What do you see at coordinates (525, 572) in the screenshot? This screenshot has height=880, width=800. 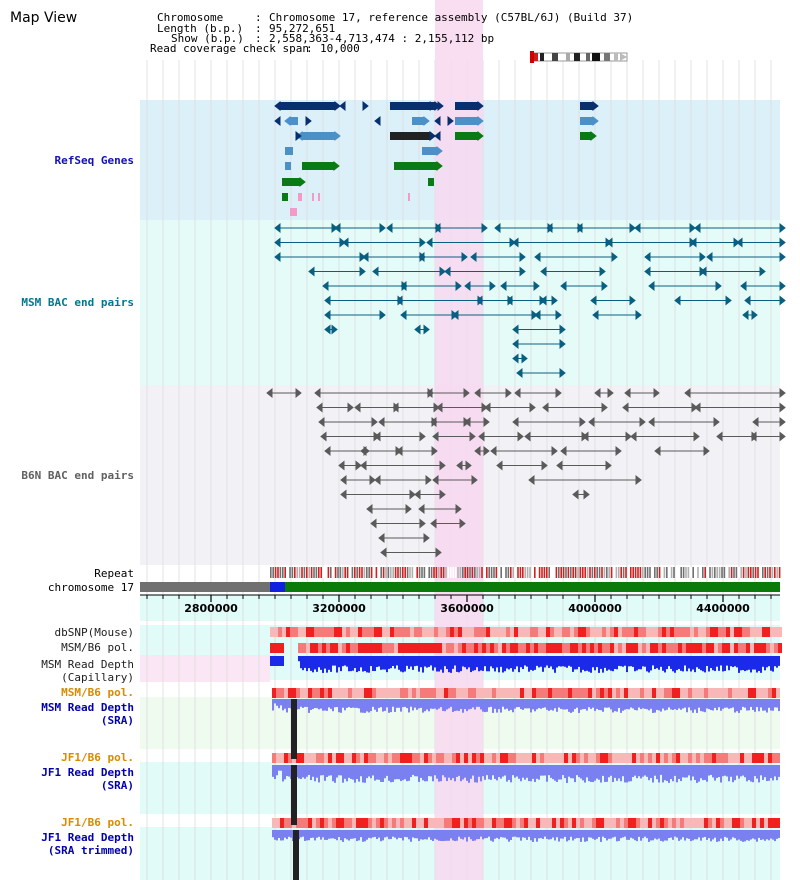 I see `repeat-track` at bounding box center [525, 572].